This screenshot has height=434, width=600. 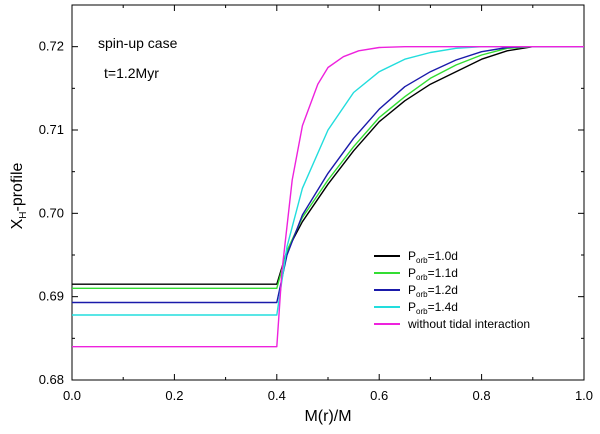 What do you see at coordinates (443, 256) in the screenshot?
I see `legend-label-suffix: =1.0d` at bounding box center [443, 256].